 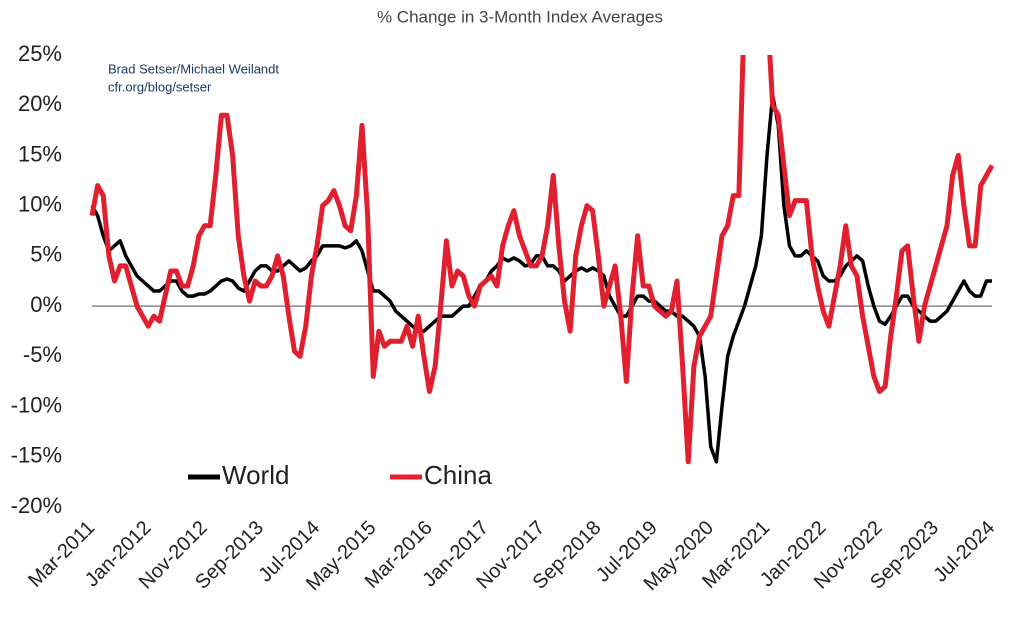 What do you see at coordinates (36, 455) in the screenshot?
I see `y-tick-label: -15%` at bounding box center [36, 455].